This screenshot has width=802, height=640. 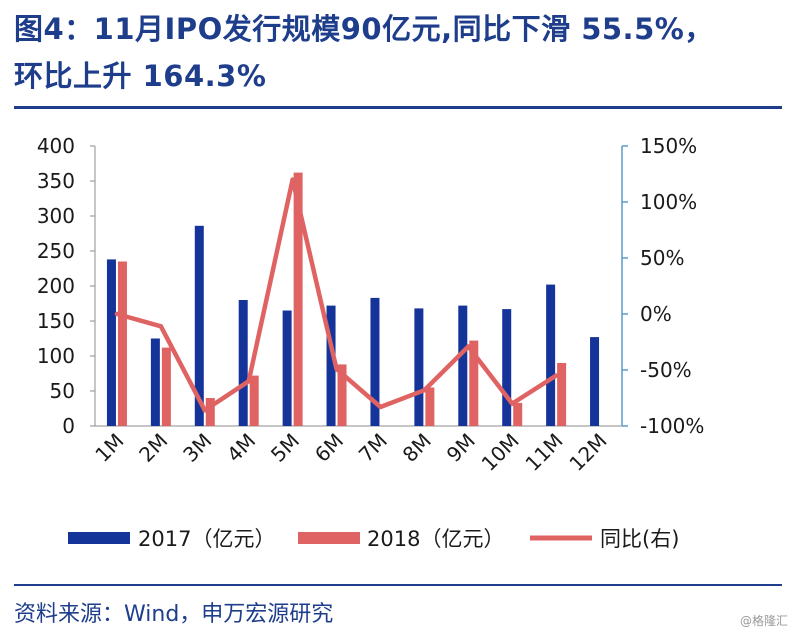 I want to click on x-tick-label: 6M, so click(x=329, y=448).